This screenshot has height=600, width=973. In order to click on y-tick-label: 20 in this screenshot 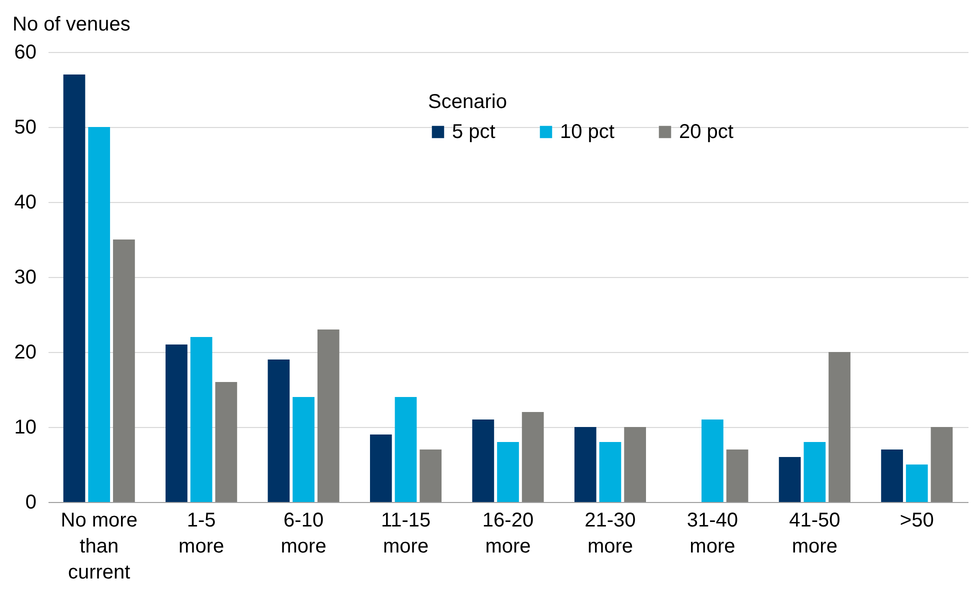, I will do `click(25, 353)`.